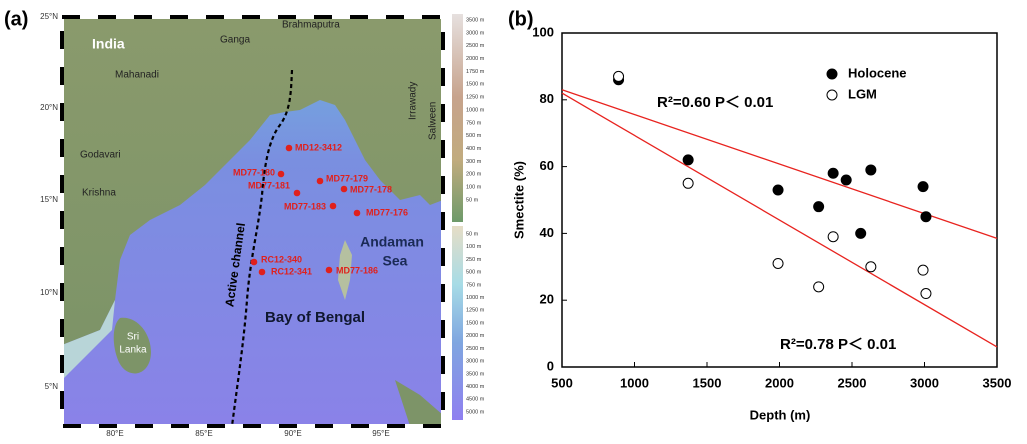 The image size is (1027, 444). Describe the element at coordinates (392, 242) in the screenshot. I see `place-label: Andaman` at that location.